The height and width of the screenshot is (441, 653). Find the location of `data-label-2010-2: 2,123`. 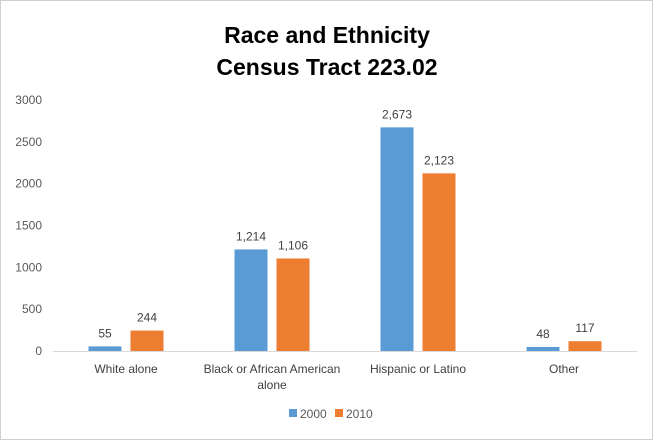

data-label-2010-2: 2,123 is located at coordinates (439, 160).